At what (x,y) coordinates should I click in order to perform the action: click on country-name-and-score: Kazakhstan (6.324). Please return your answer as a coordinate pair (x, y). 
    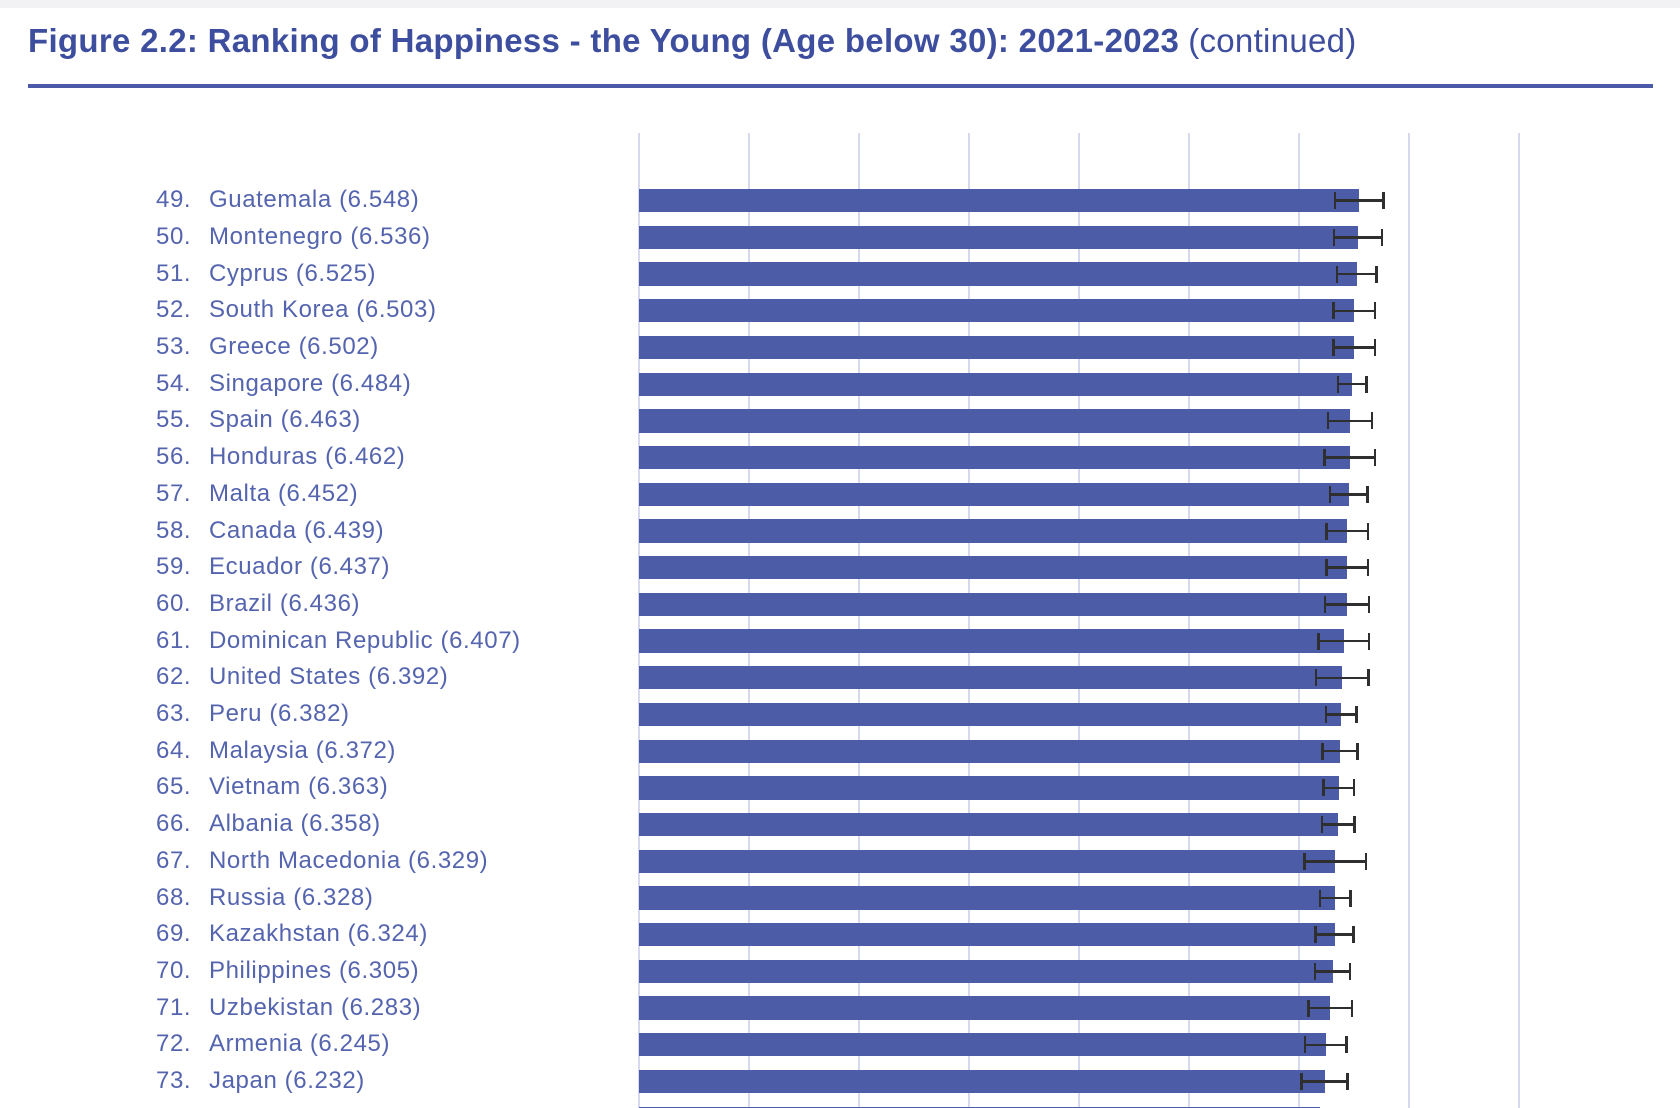
    Looking at the image, I should click on (318, 934).